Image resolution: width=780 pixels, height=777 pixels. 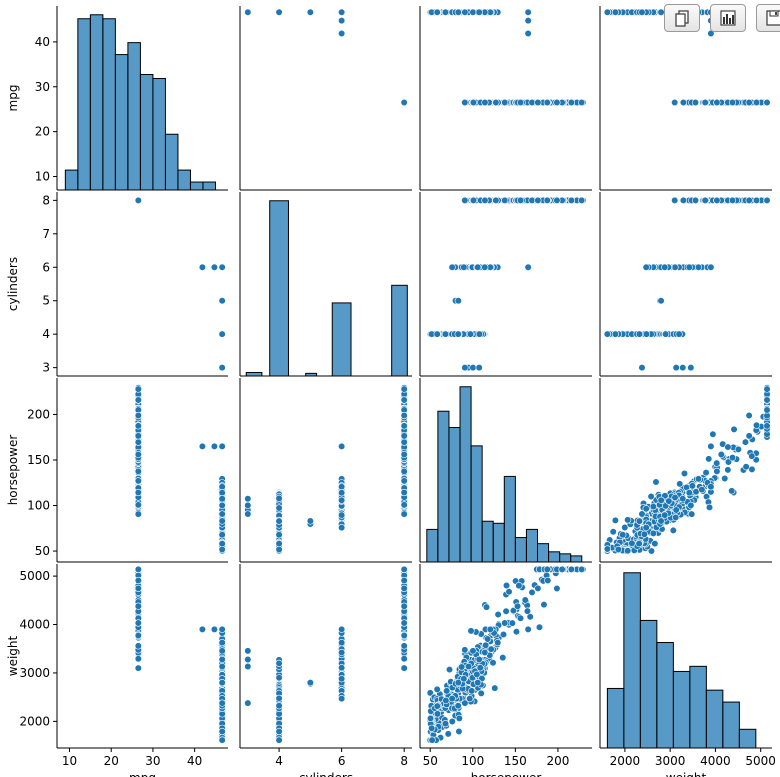 I want to click on copy-button, so click(x=682, y=18).